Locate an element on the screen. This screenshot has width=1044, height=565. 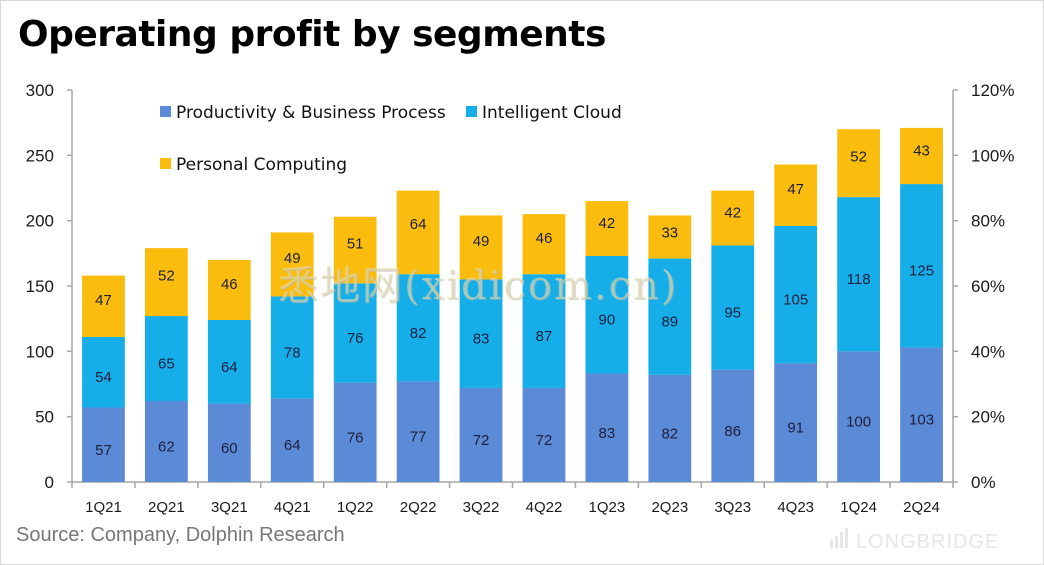
data-label-productivity: 86 is located at coordinates (732, 431).